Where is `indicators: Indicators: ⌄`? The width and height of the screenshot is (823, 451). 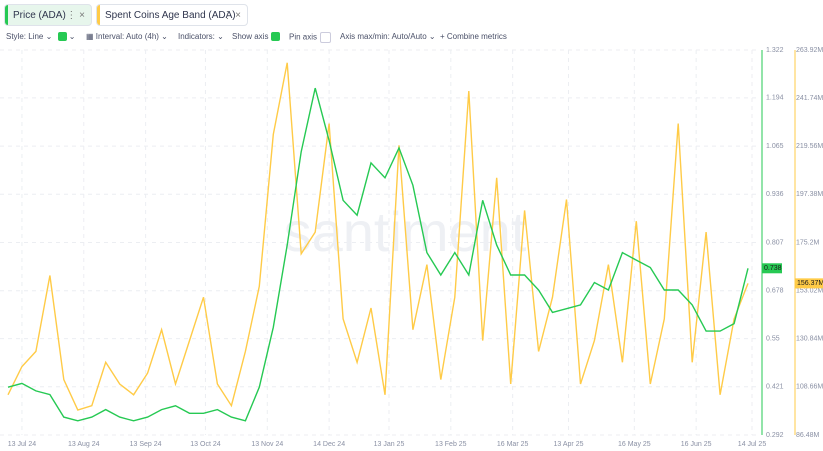
indicators: Indicators: ⌄ is located at coordinates (201, 36).